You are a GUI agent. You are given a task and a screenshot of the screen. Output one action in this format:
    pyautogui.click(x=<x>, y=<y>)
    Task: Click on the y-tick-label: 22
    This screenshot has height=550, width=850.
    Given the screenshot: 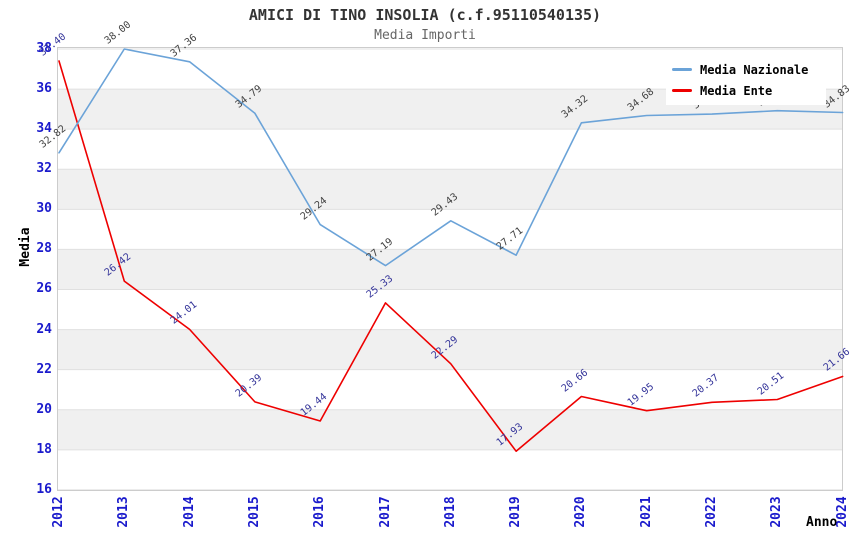 What is the action you would take?
    pyautogui.click(x=44, y=369)
    